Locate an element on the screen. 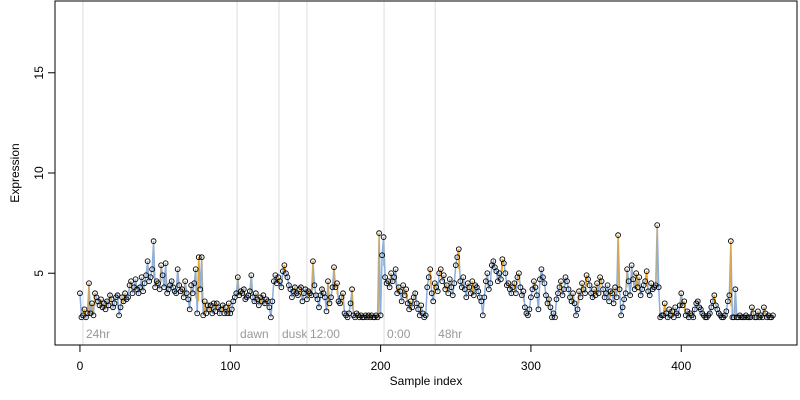 This screenshot has height=400, width=800. event-label: dusk is located at coordinates (295, 334).